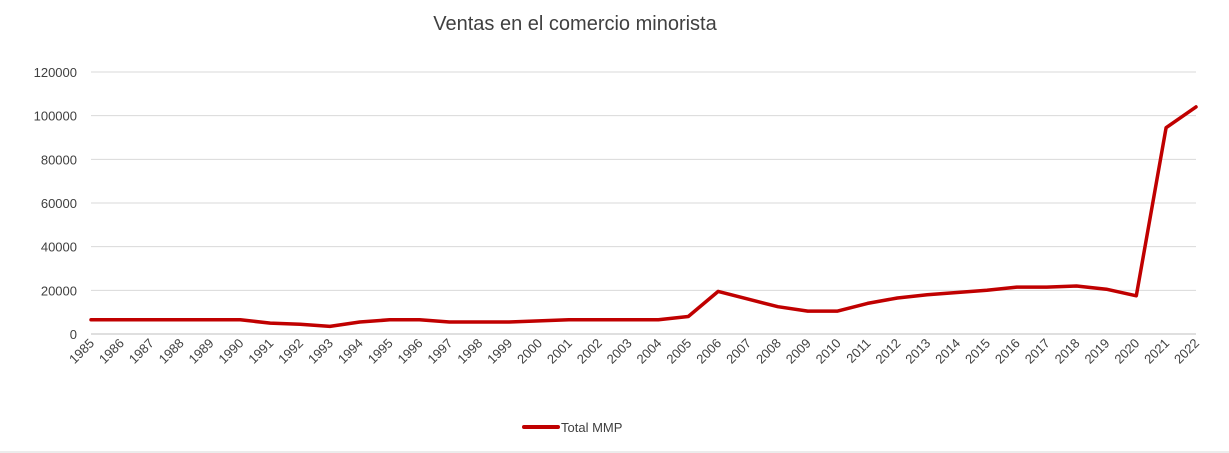 The image size is (1229, 453). What do you see at coordinates (350, 351) in the screenshot?
I see `x-tick-label: 1994` at bounding box center [350, 351].